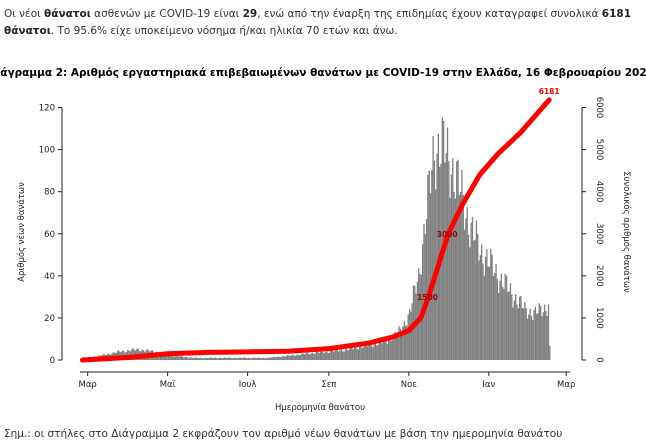 This screenshot has width=646, height=444. What do you see at coordinates (248, 385) in the screenshot?
I see `x-tick-label: Ιουλ` at bounding box center [248, 385].